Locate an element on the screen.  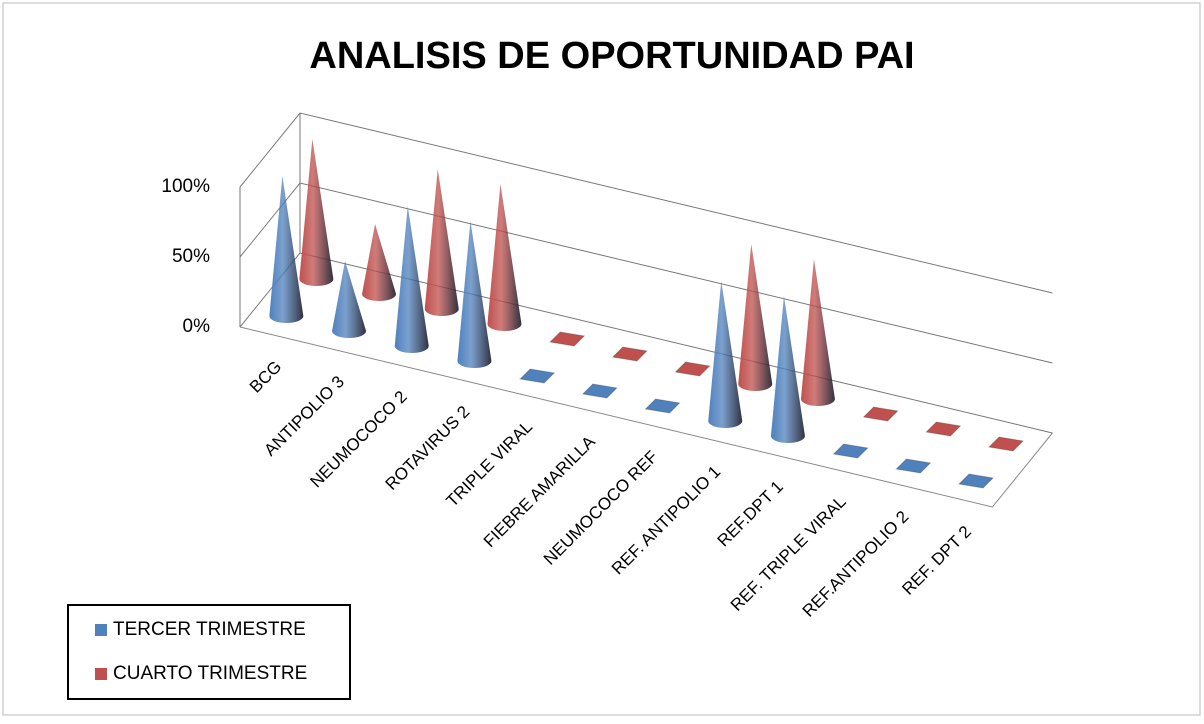
chart-title: ANALISIS DE OPORTUNIDAD PAI is located at coordinates (611, 56).